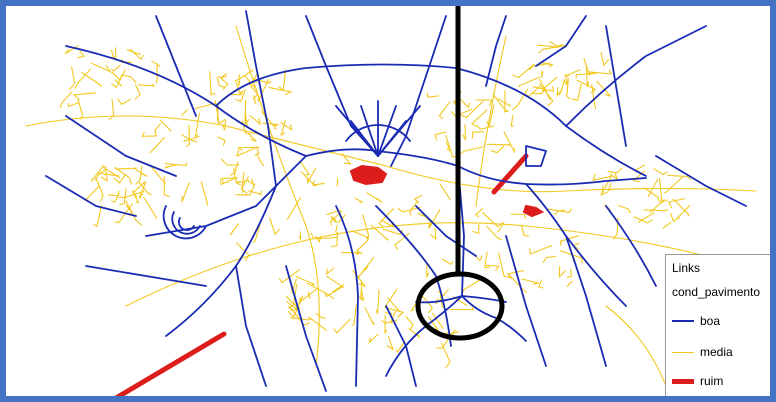 This screenshot has height=402, width=776. Describe the element at coordinates (533, 211) in the screenshot. I see `ruim-road-east-block` at that location.